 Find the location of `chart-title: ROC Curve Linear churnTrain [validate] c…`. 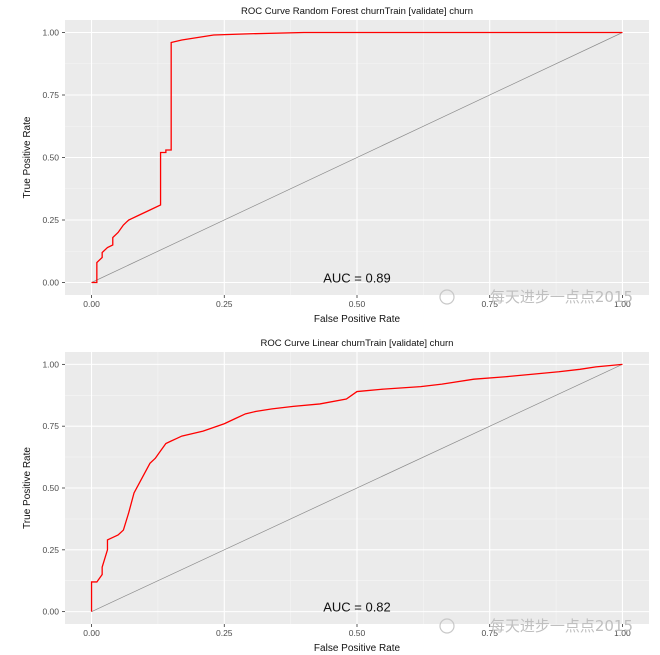

chart-title: ROC Curve Linear churnTrain [validate] c… is located at coordinates (357, 343).